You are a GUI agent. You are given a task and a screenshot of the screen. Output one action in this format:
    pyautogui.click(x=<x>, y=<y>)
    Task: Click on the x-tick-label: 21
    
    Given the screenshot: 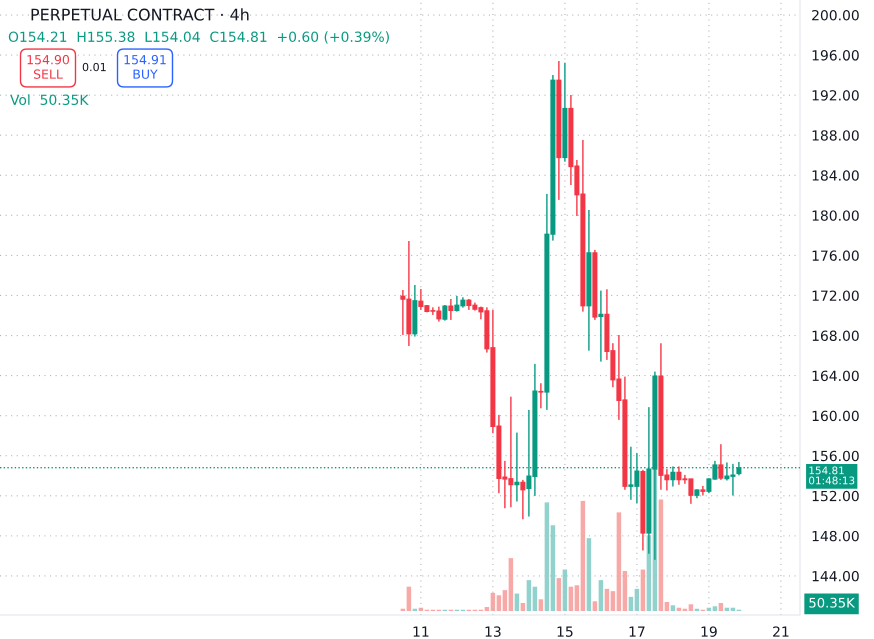 What is the action you would take?
    pyautogui.click(x=780, y=631)
    